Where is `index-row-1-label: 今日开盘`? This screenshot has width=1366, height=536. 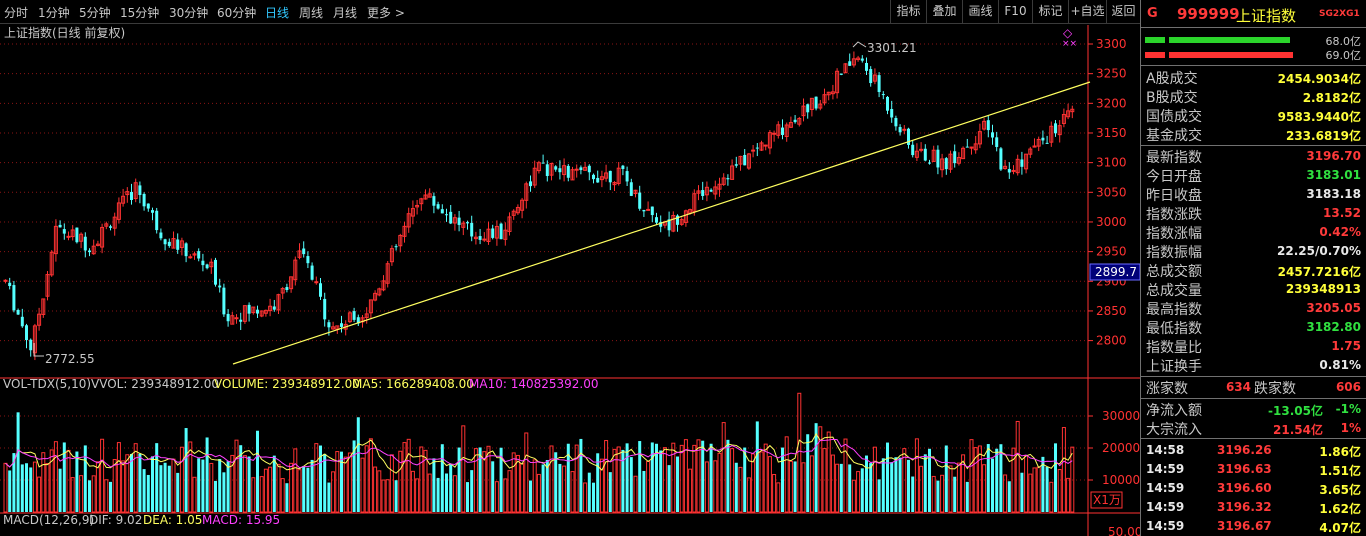
index-row-1-label: 今日开盘 is located at coordinates (1174, 177).